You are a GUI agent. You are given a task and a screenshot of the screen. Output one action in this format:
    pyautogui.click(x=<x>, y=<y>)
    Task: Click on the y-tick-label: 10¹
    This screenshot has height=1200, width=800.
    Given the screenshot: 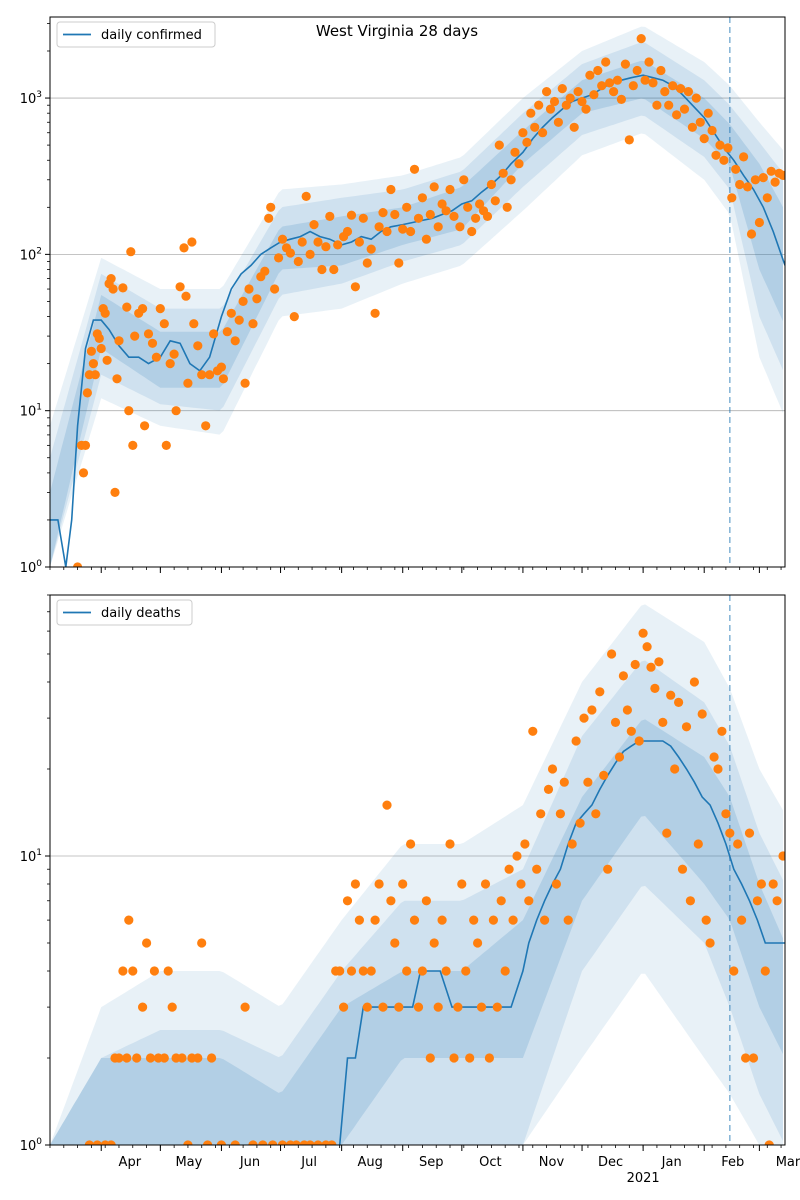 What is the action you would take?
    pyautogui.click(x=31, y=411)
    